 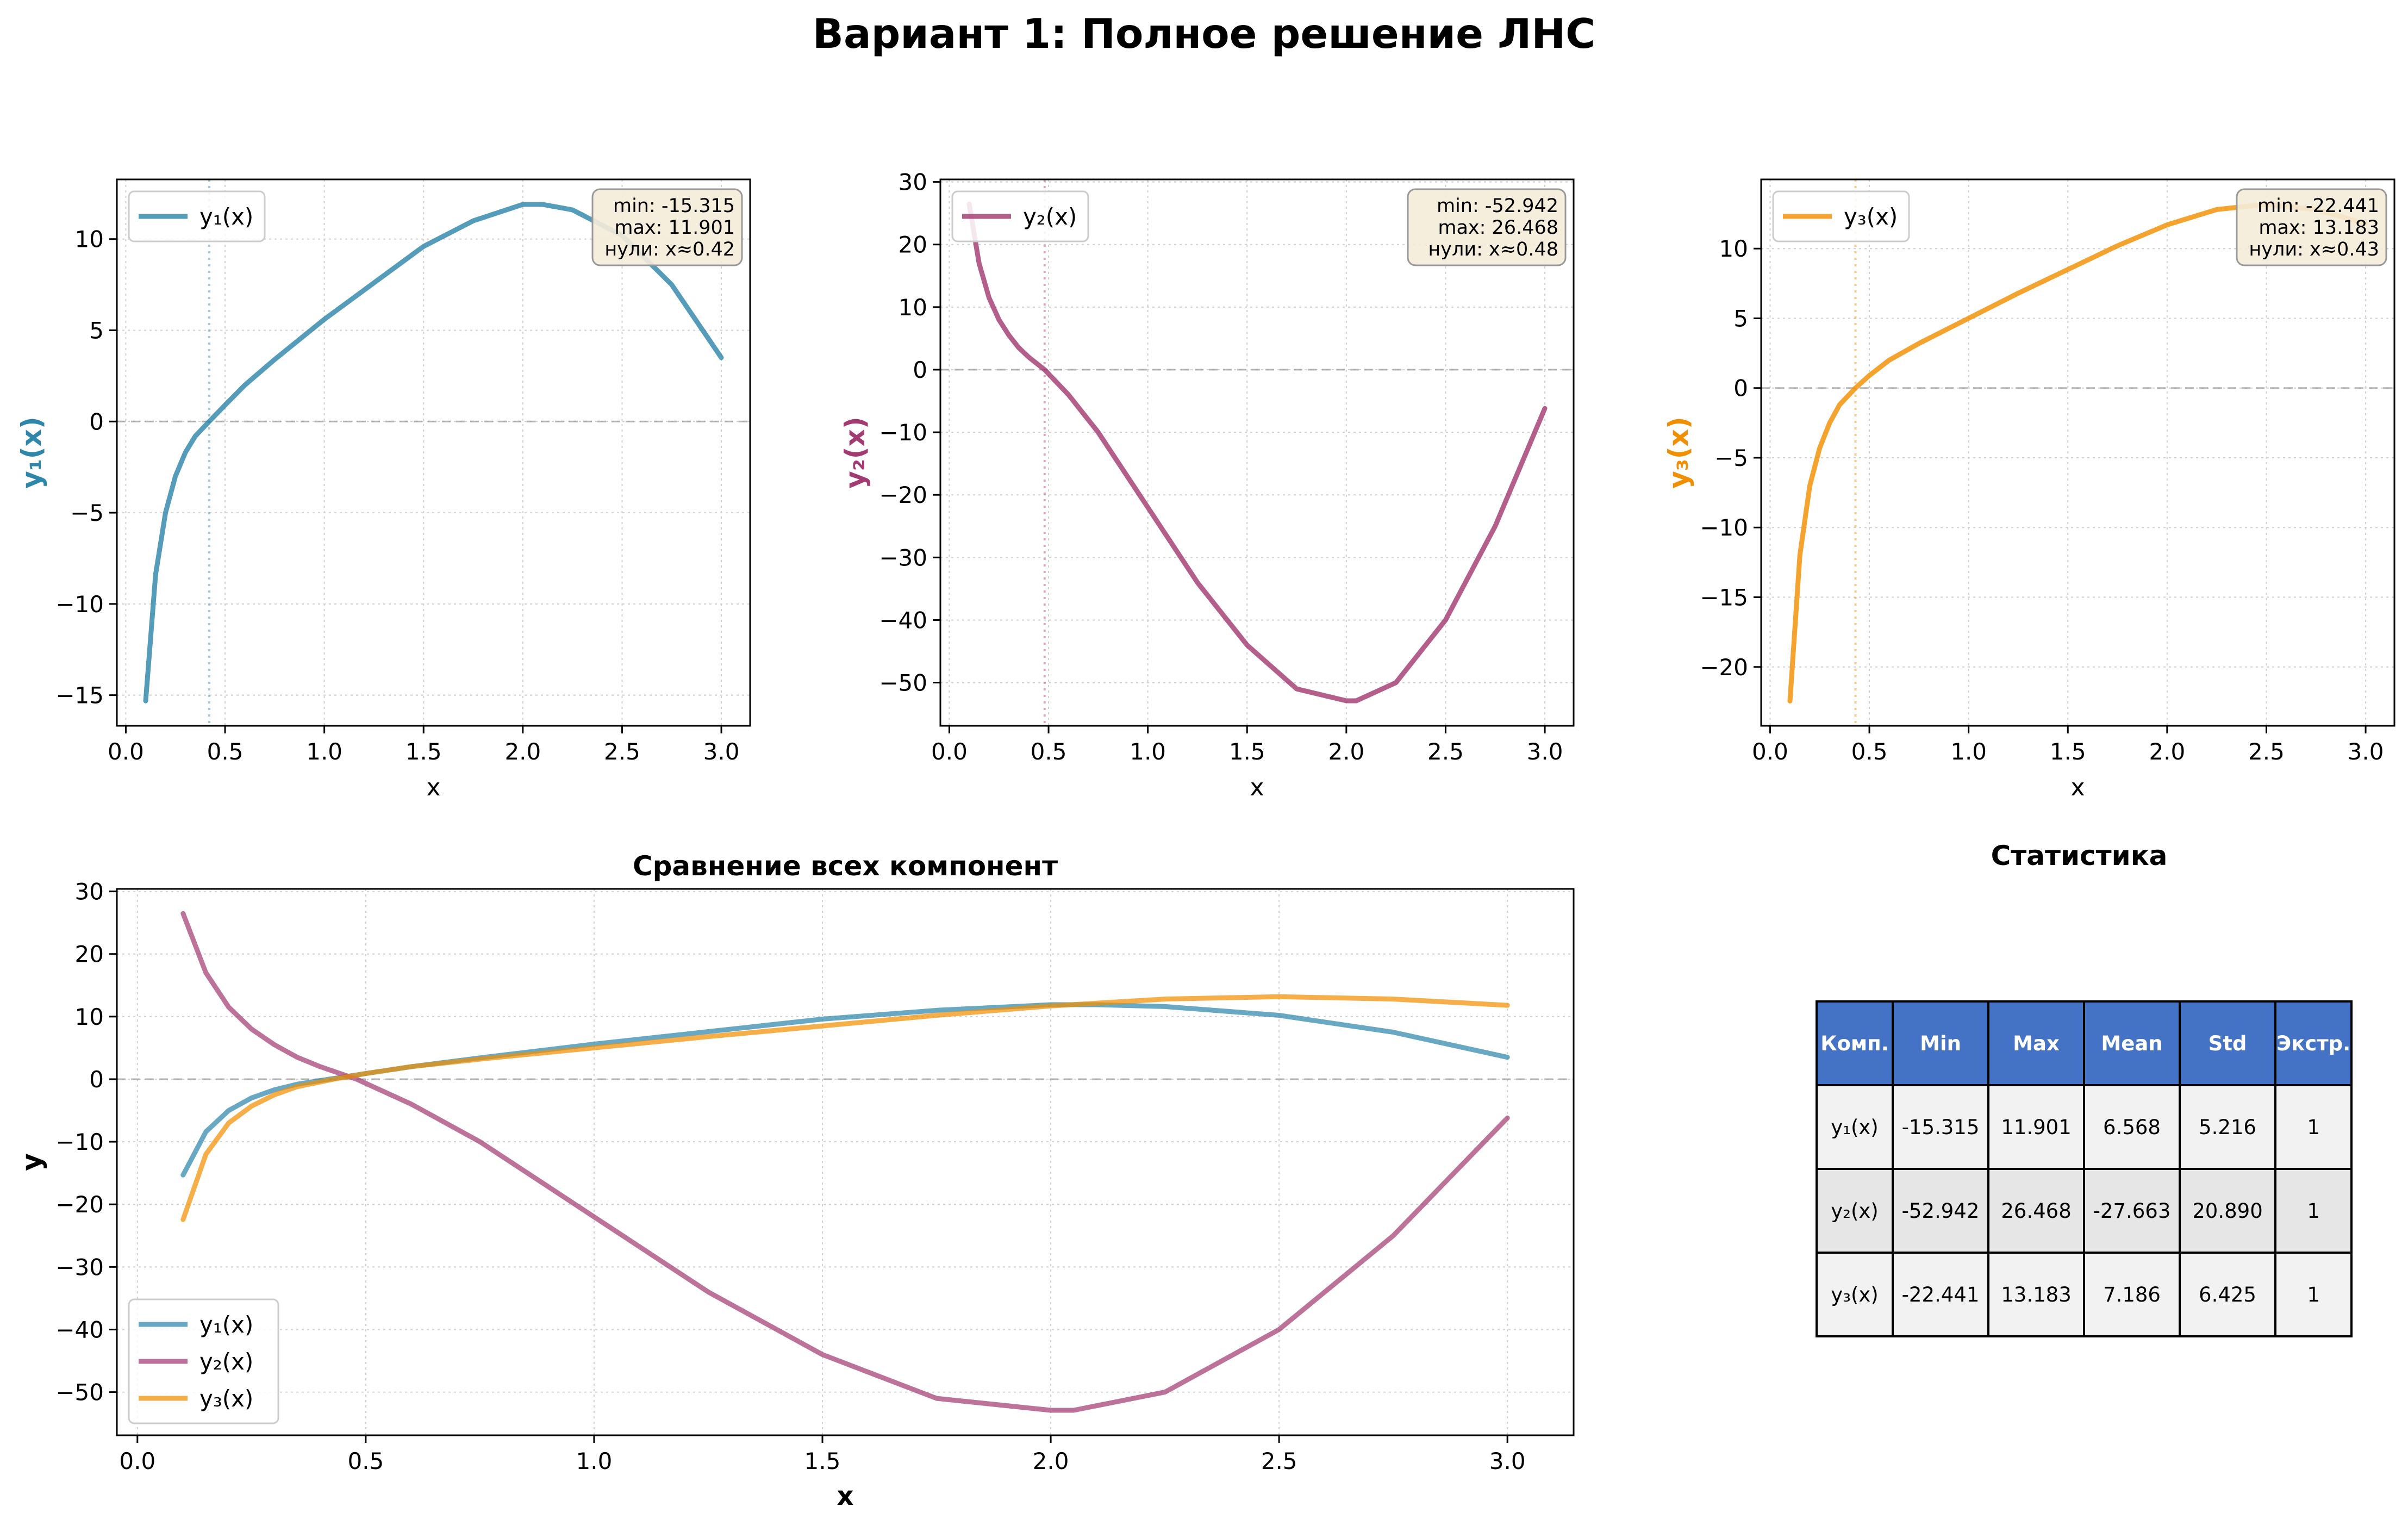 I want to click on legend: y₁(x), so click(x=197, y=216).